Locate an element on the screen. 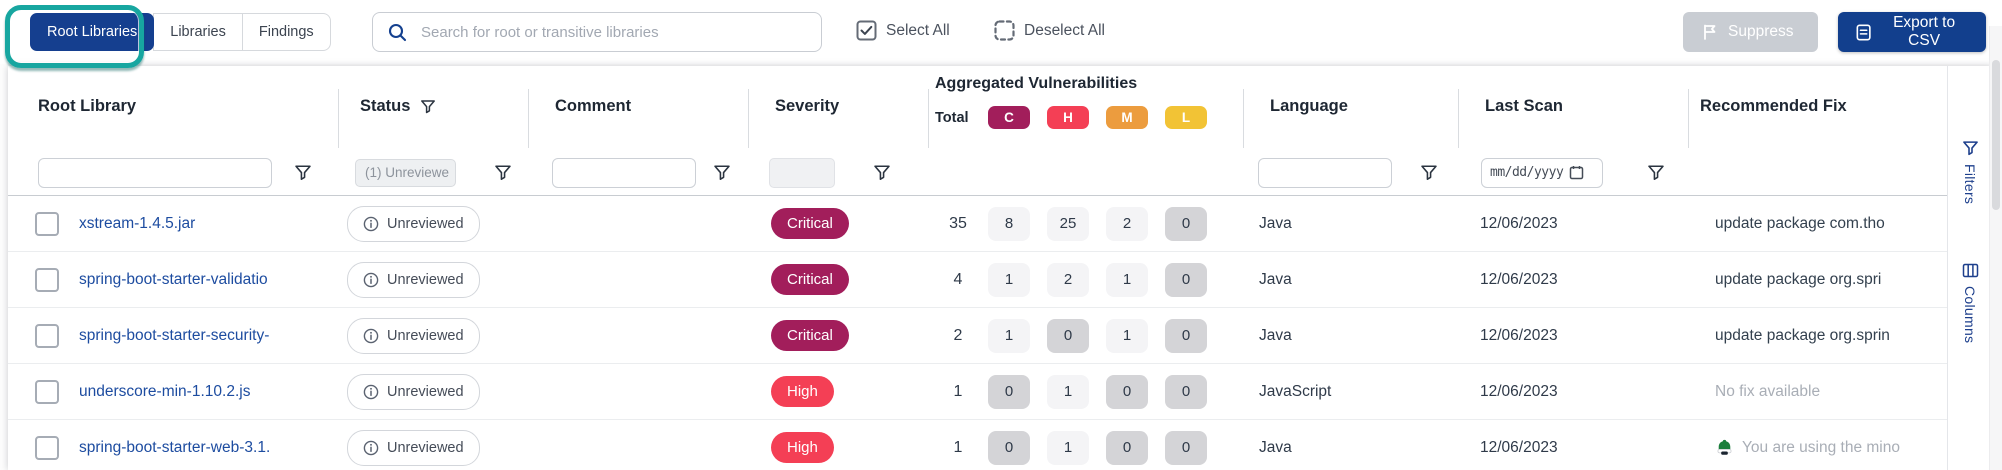 This screenshot has height=470, width=2002. severity-filter-icon is located at coordinates (882, 173).